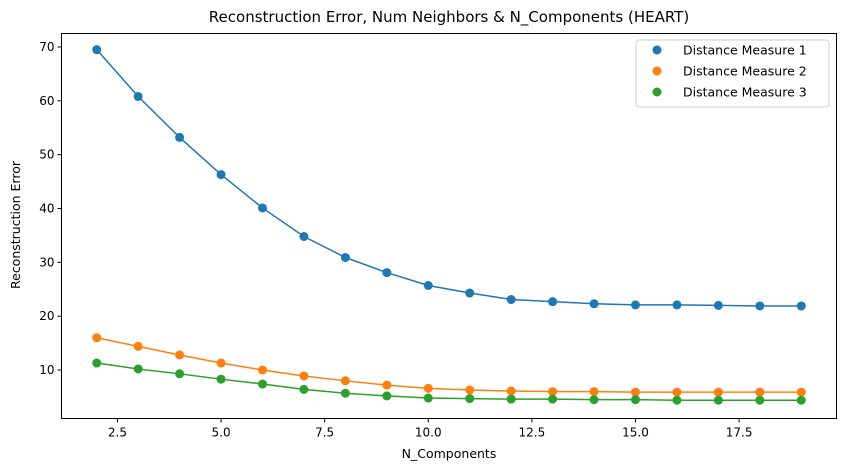 The image size is (841, 470). I want to click on y-axis-ticks: 10 20 30 40 50 60 70, so click(50, 208).